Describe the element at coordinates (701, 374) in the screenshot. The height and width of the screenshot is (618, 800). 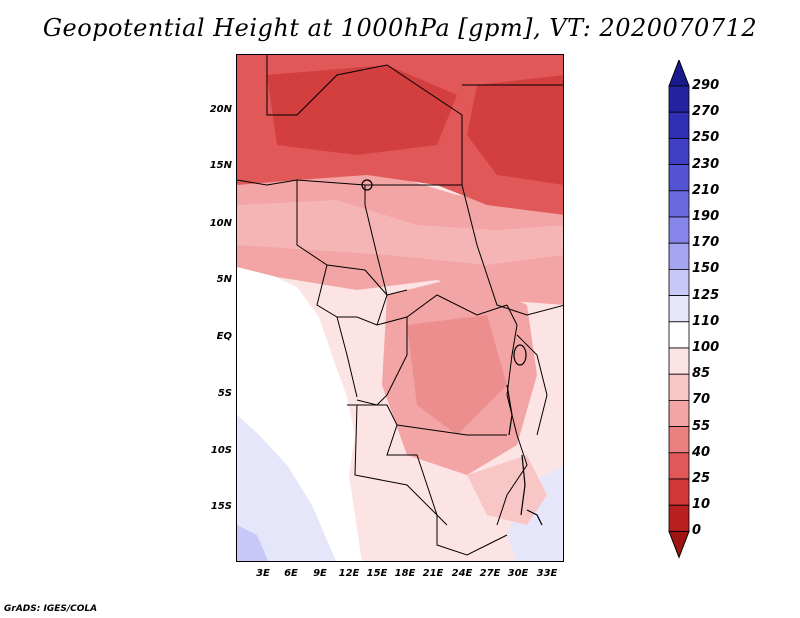
I see `colorbar-label: 85` at that location.